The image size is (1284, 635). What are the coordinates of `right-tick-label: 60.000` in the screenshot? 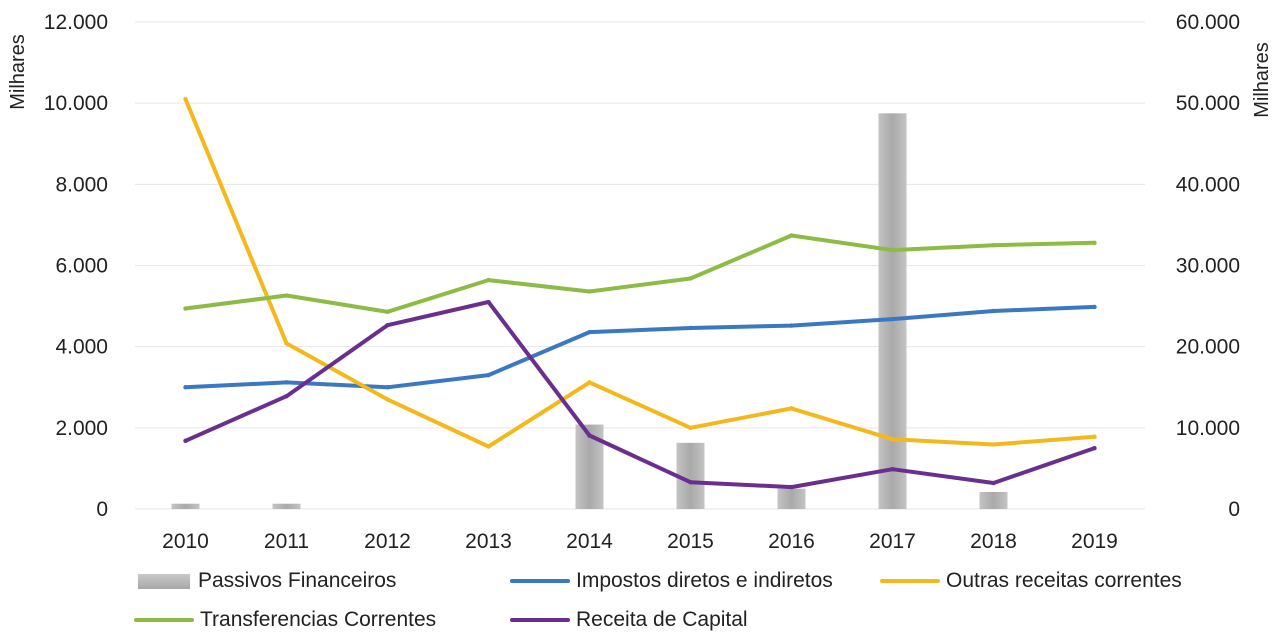 It's located at (1208, 22).